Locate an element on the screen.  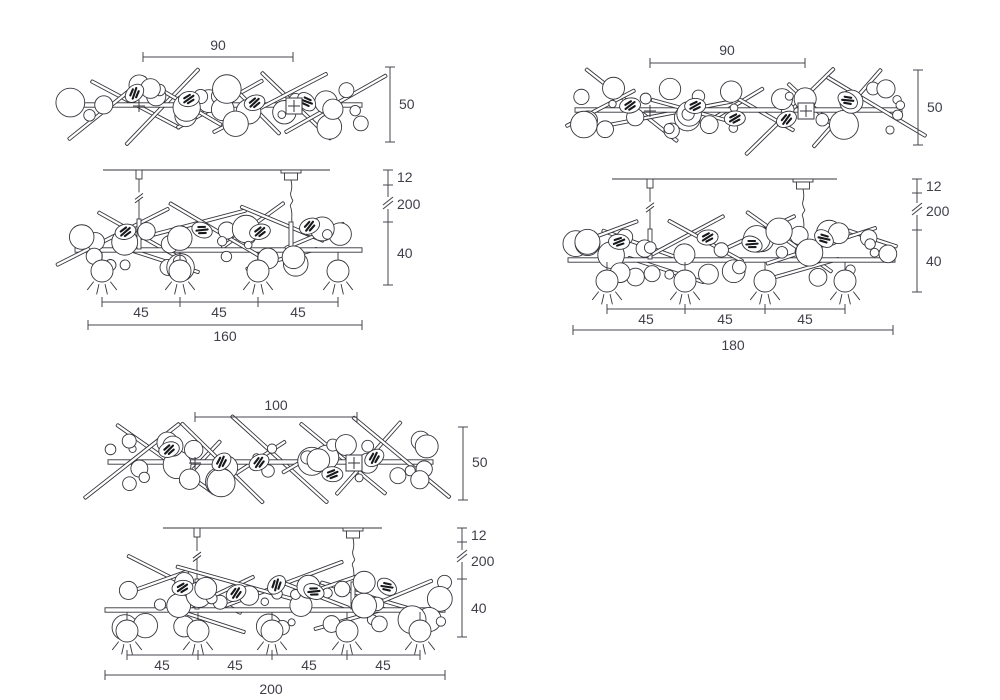
dim-label-suspension: 200 is located at coordinates (483, 561).